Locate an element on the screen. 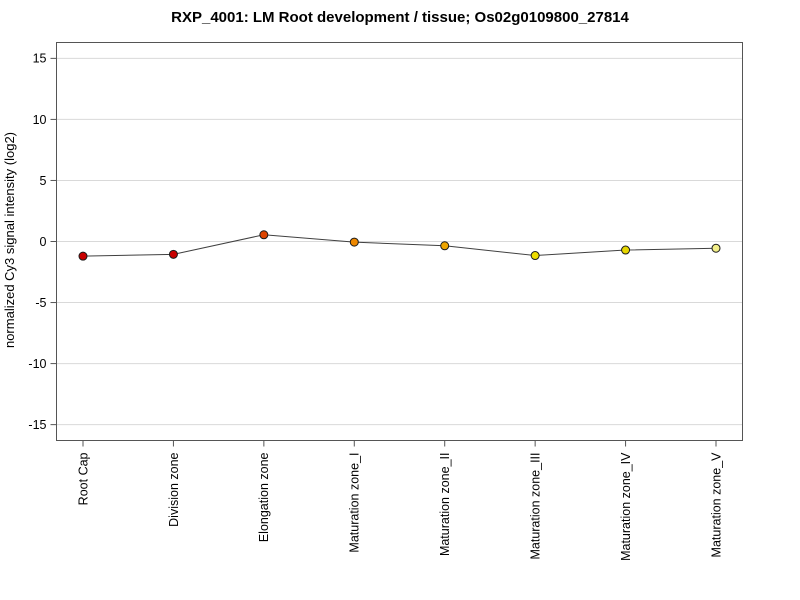 The image size is (800, 600). x-category-label: Elongation zone is located at coordinates (264, 497).